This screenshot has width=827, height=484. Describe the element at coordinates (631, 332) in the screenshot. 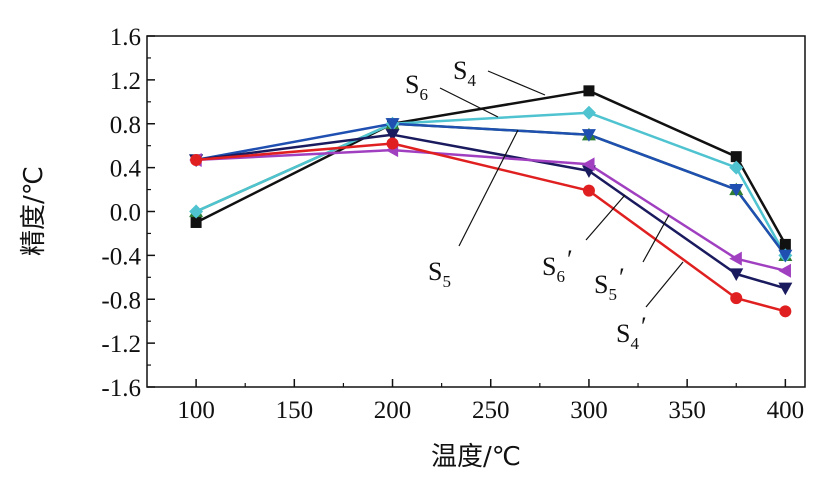

I see `series-label: S4′` at that location.